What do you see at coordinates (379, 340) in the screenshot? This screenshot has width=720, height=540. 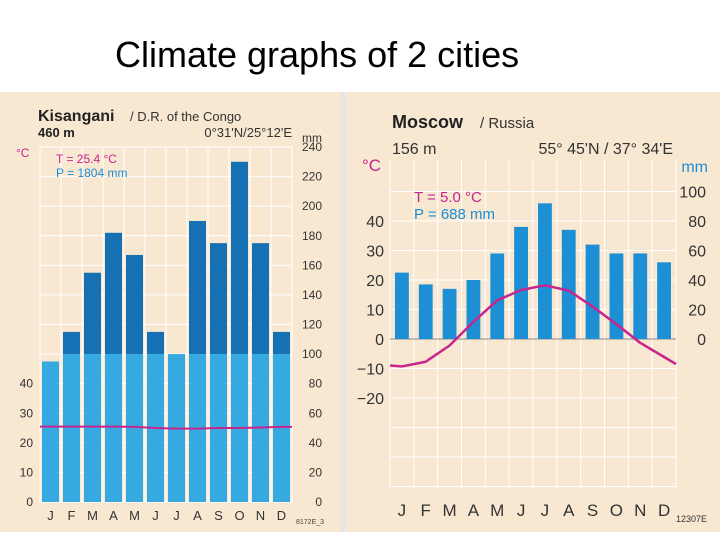 I see `m-temp-tick-label: 0` at bounding box center [379, 340].